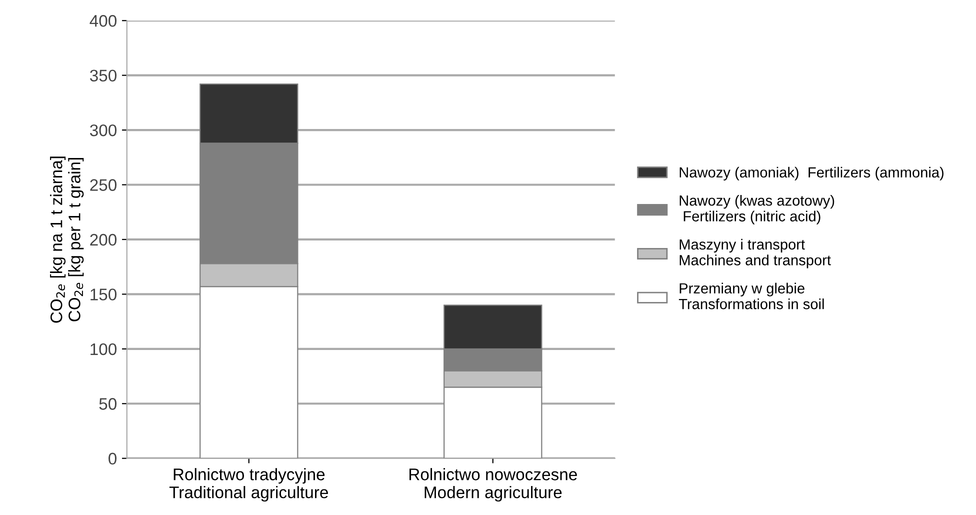 The image size is (976, 515). I want to click on legend-label: Przemiany w glebie Transformations in soil, so click(751, 296).